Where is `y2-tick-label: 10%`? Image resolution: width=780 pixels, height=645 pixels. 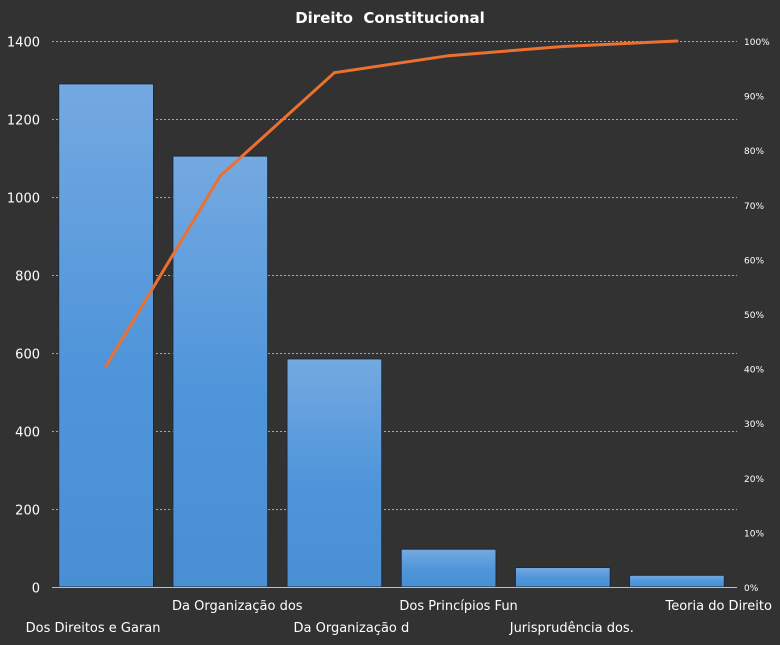
y2-tick-label: 10% is located at coordinates (754, 534).